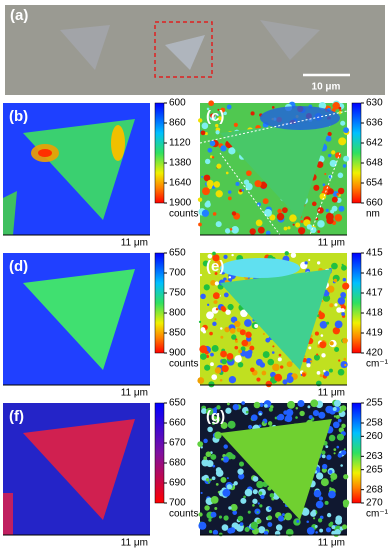 The height and width of the screenshot is (550, 389). I want to click on colorbar-tick-label: 420, so click(374, 353).